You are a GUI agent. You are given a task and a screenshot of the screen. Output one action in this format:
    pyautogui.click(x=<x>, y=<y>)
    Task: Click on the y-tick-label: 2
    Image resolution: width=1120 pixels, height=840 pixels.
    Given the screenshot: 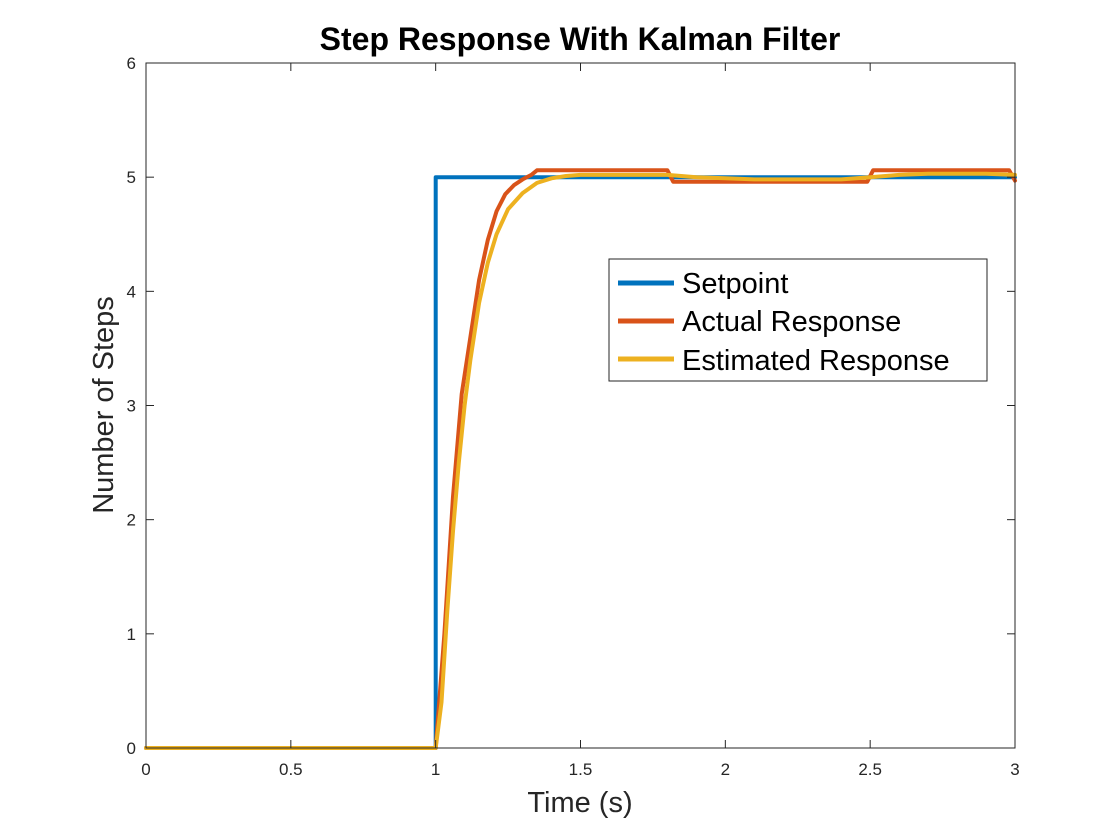 What is the action you would take?
    pyautogui.click(x=131, y=520)
    